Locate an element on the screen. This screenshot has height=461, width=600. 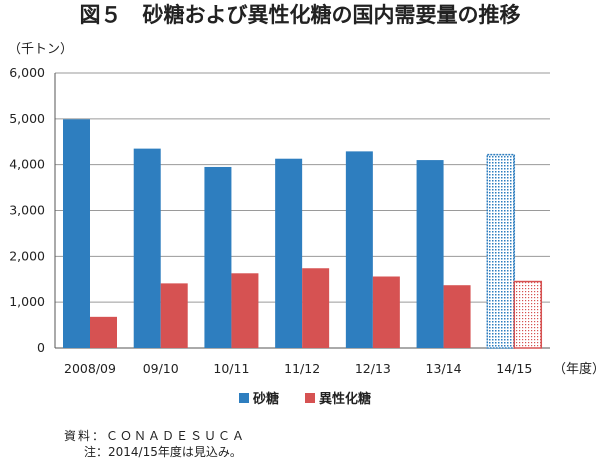
x-axis-unit-label: （年度） is located at coordinates (576, 369).